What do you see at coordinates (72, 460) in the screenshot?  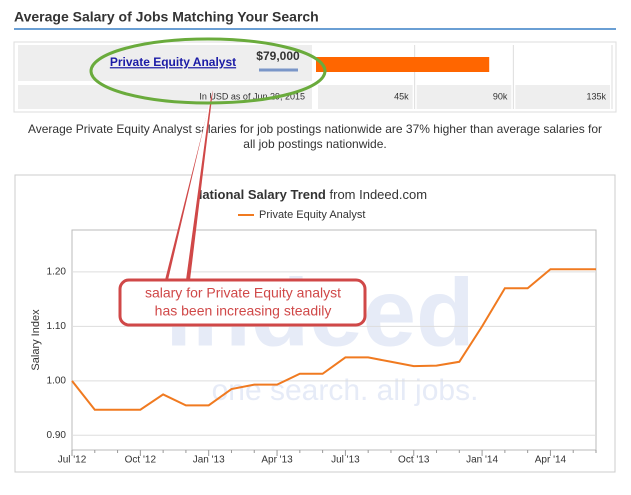 I see `x-tick-label: Jul '12` at bounding box center [72, 460].